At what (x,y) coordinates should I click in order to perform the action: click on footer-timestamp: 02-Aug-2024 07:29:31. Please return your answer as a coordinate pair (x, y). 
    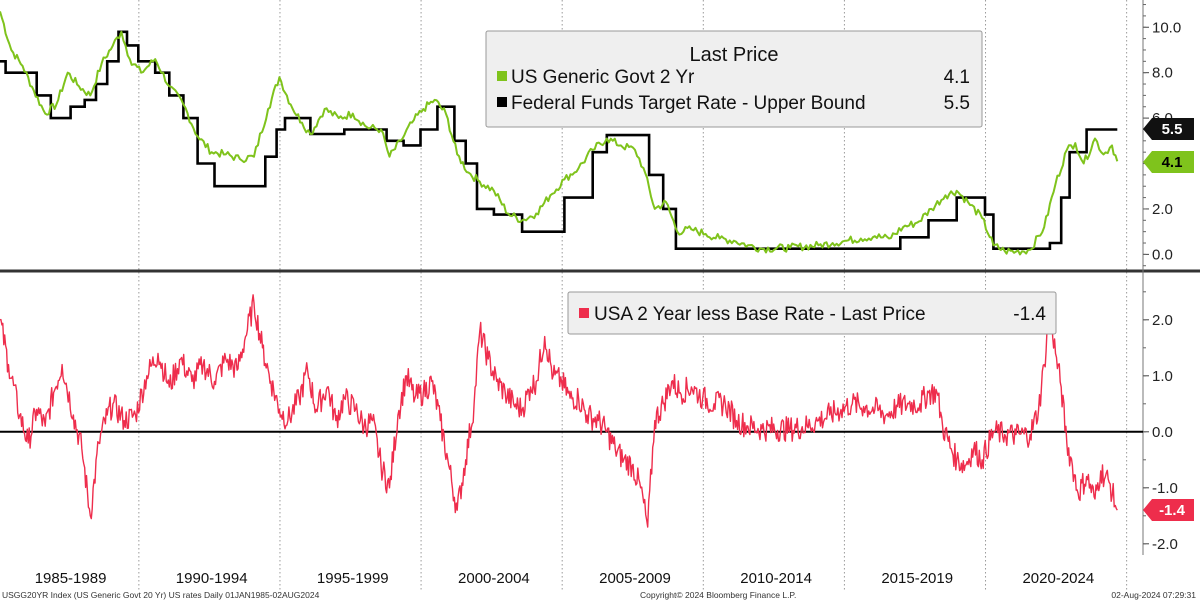
    Looking at the image, I should click on (1153, 595).